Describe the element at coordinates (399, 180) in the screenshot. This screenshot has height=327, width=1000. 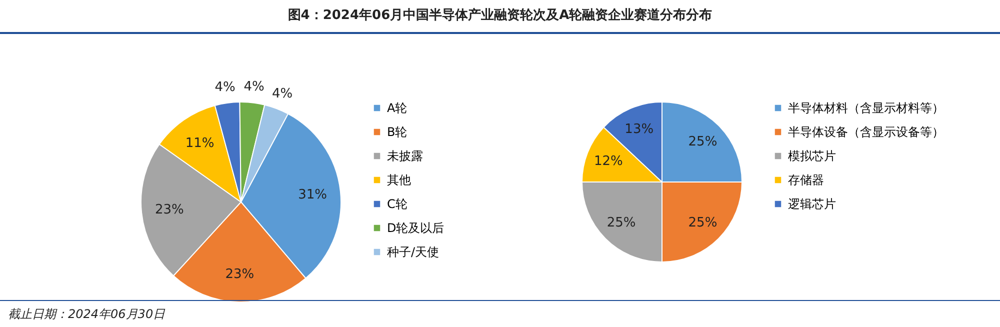
I see `legend-label: 其他` at that location.